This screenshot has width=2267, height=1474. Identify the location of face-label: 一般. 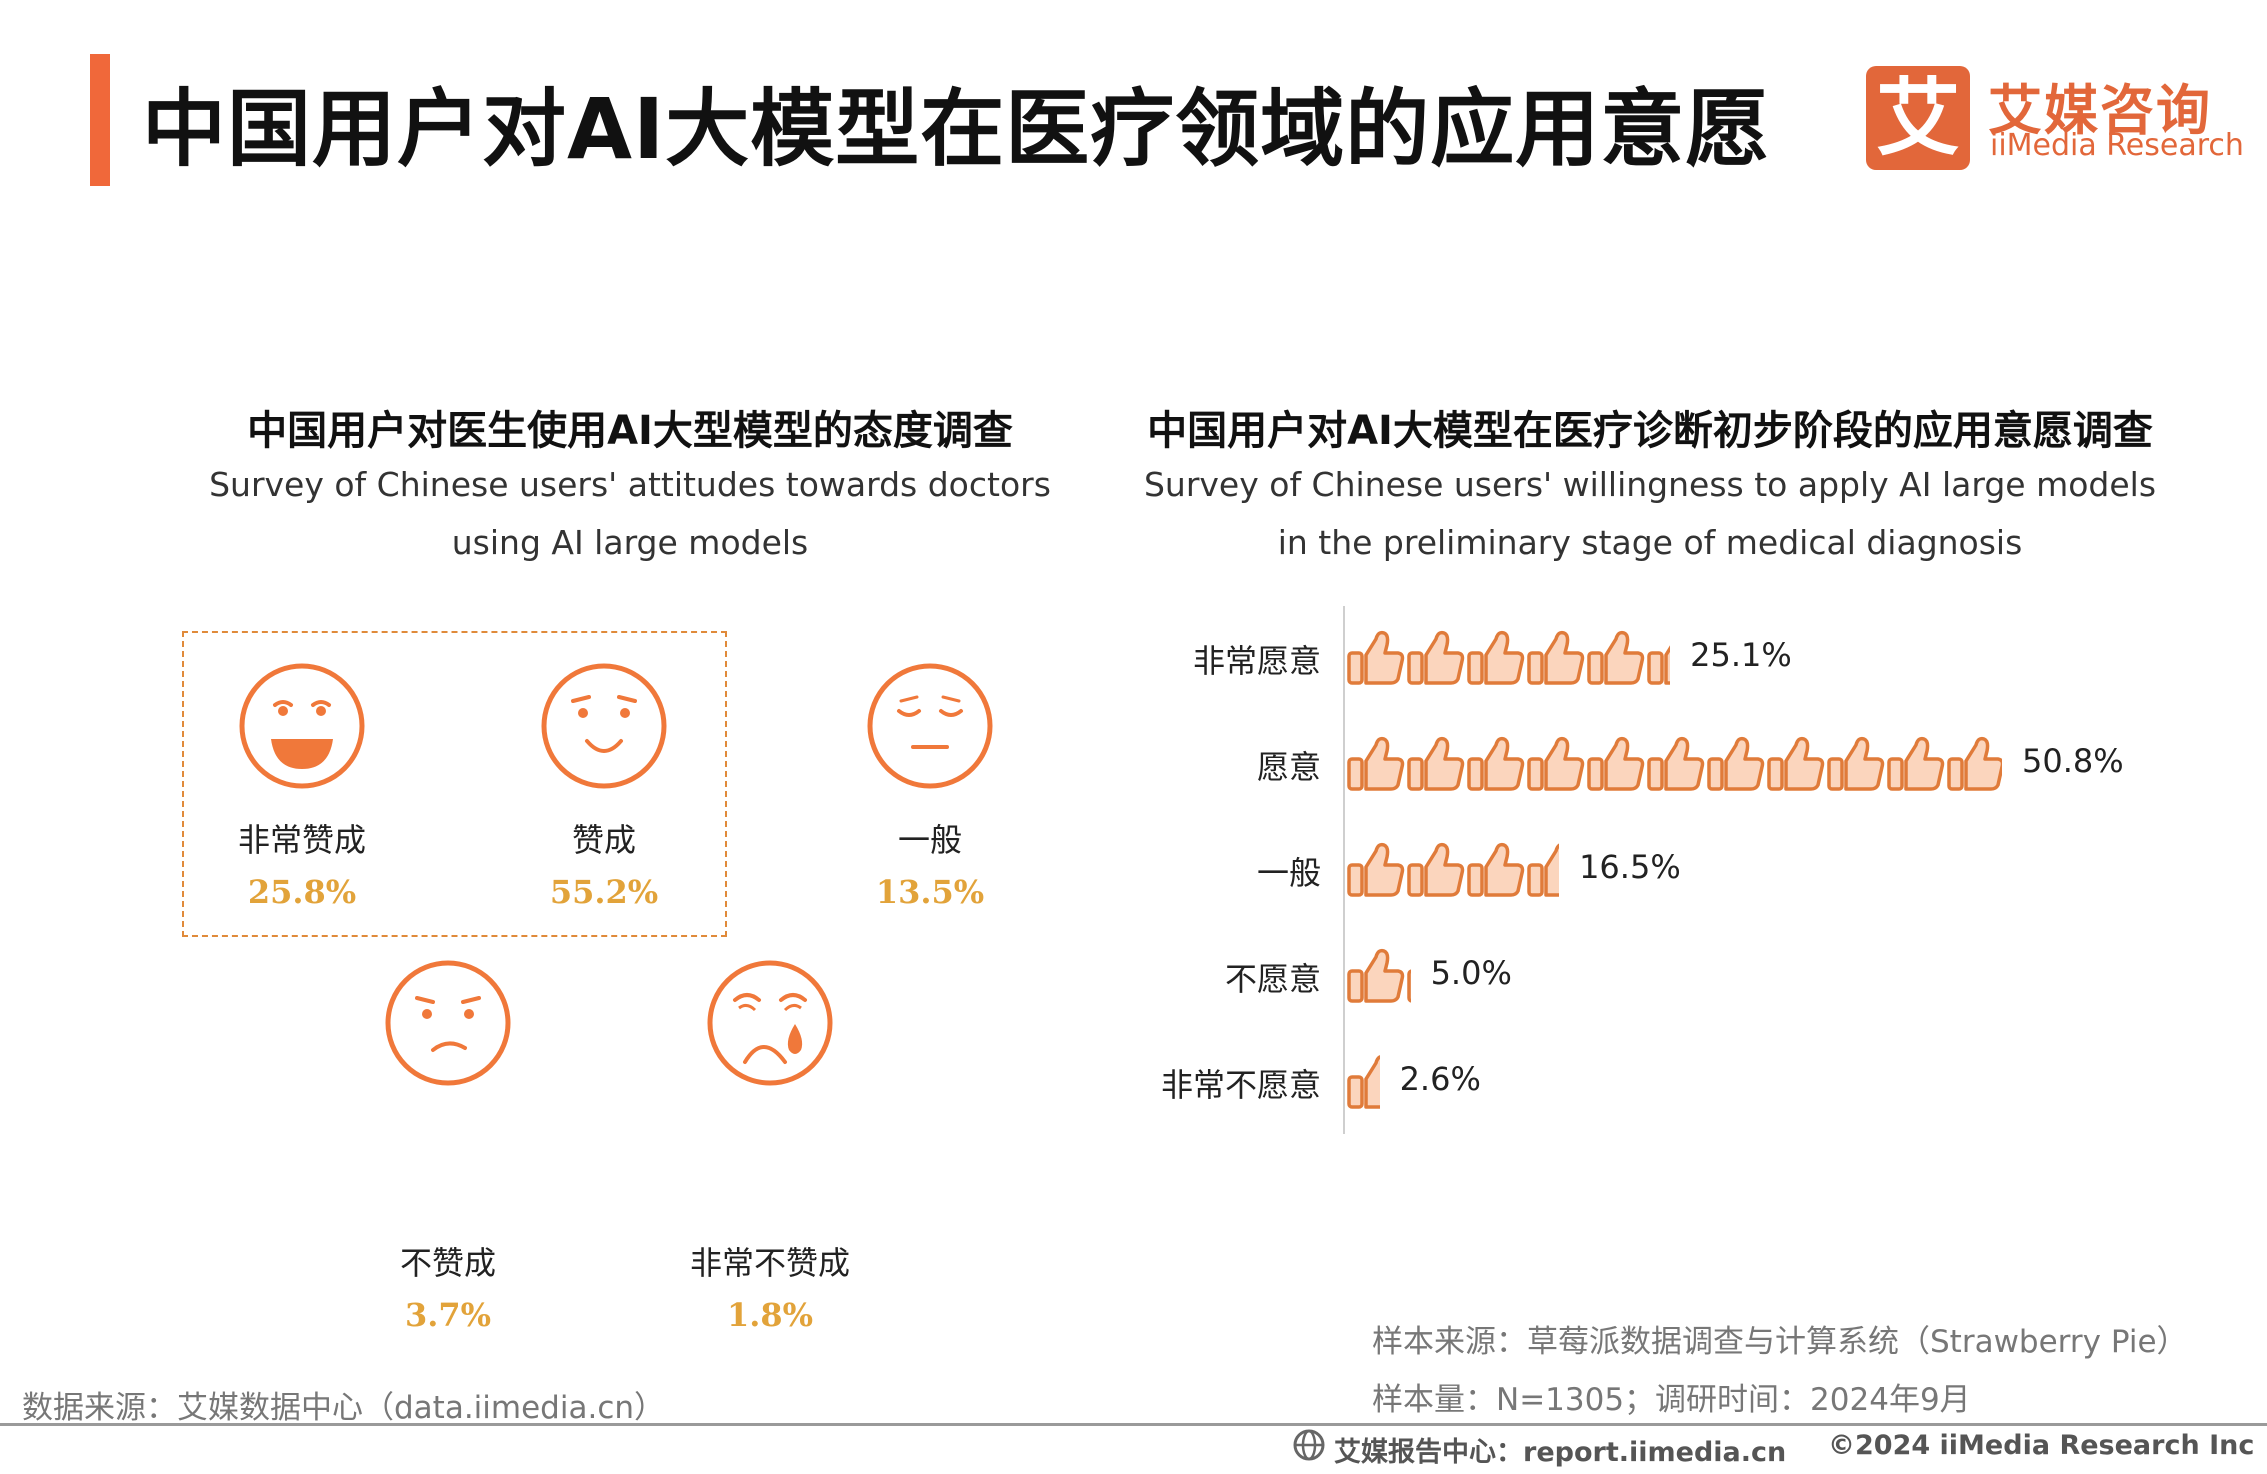
(929, 840).